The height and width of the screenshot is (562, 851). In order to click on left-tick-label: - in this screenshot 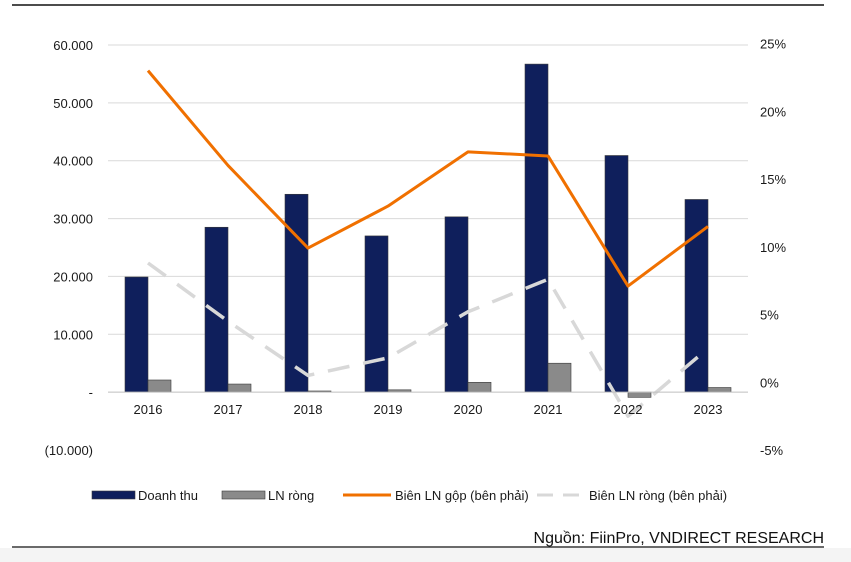, I will do `click(91, 392)`.